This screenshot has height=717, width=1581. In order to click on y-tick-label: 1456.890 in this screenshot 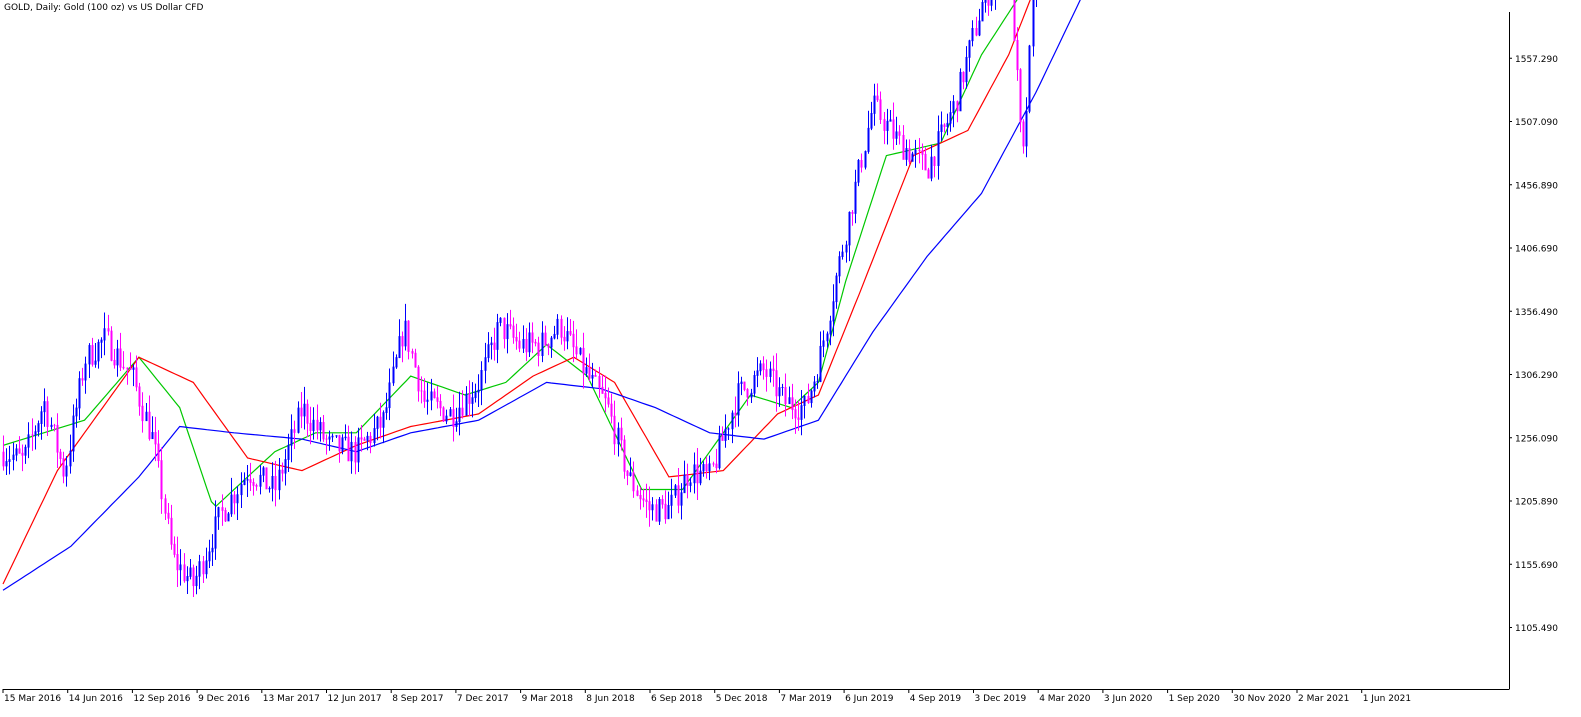, I will do `click(1536, 186)`.